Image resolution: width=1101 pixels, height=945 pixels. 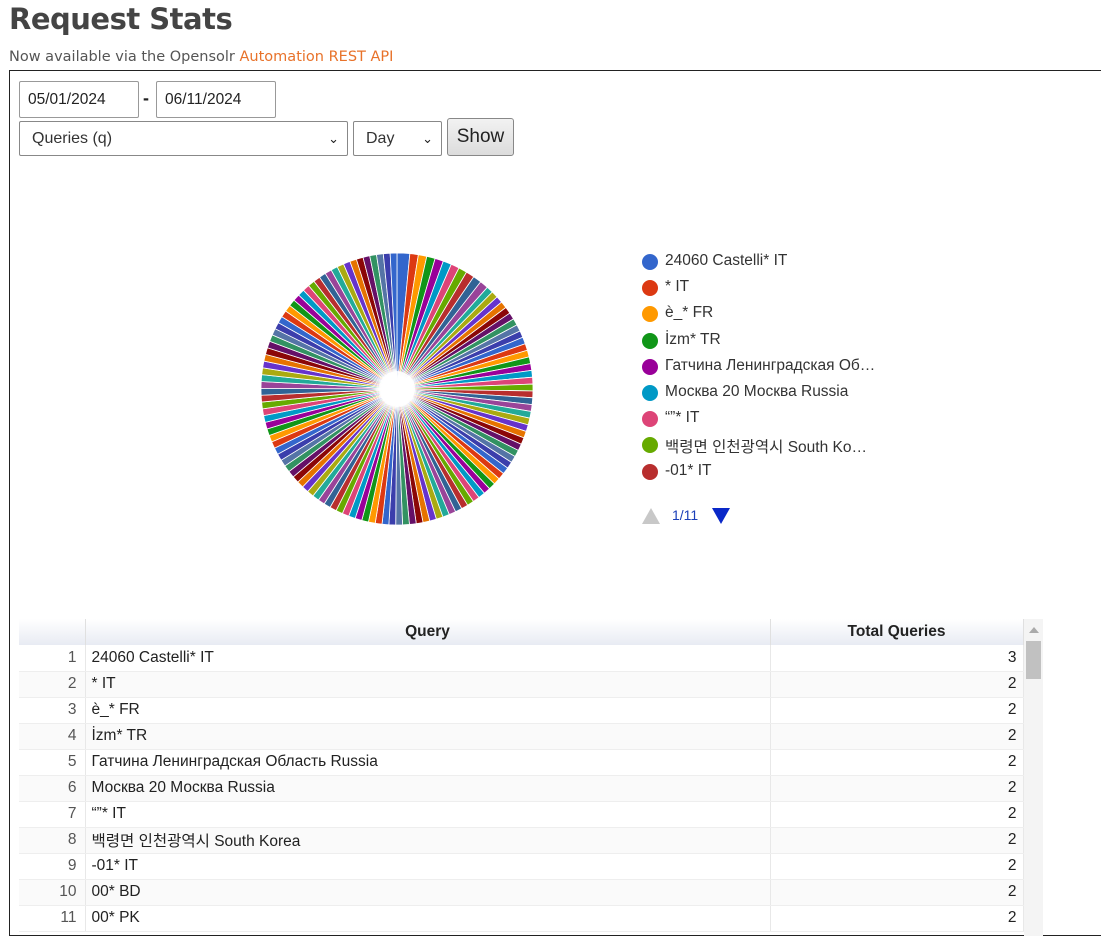 I want to click on table-row: 1 24060 Castelli* IT 3, so click(x=521, y=658).